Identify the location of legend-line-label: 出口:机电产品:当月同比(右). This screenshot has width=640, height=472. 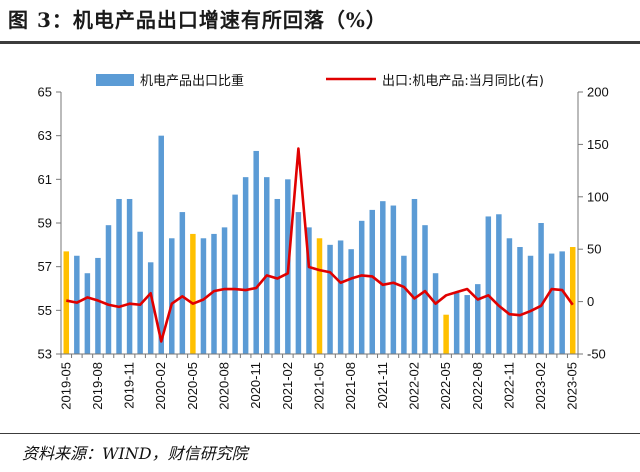
(463, 81).